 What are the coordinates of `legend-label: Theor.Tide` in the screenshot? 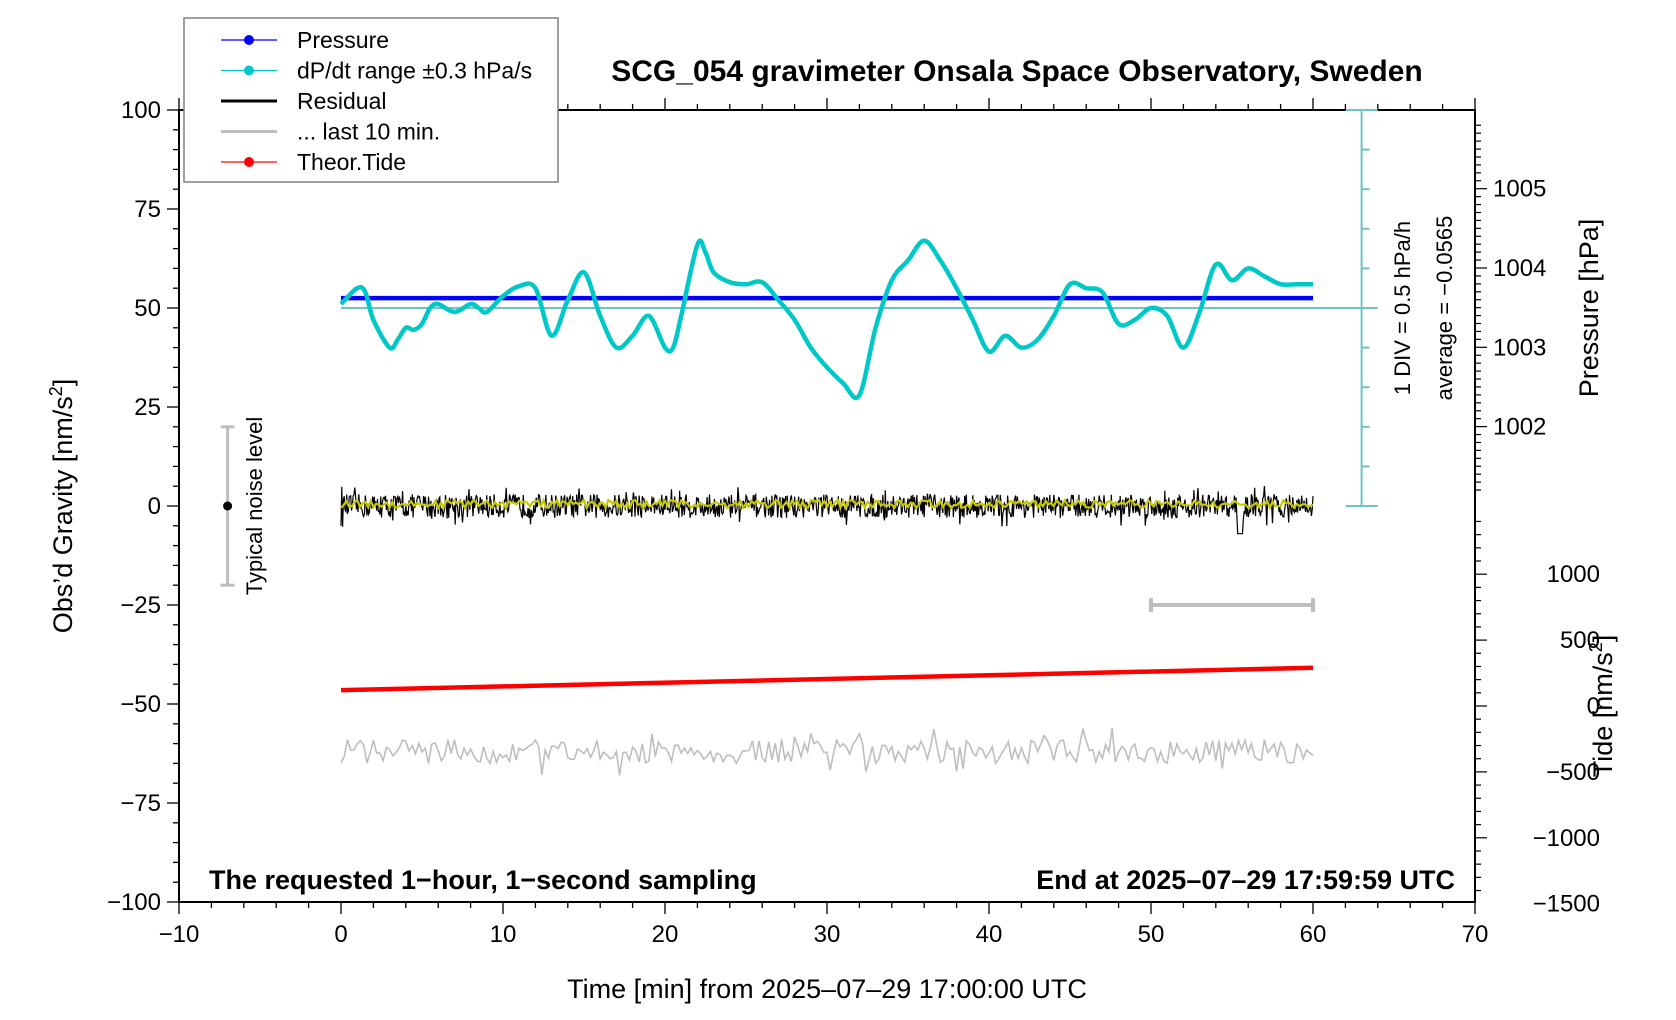 It's located at (351, 162).